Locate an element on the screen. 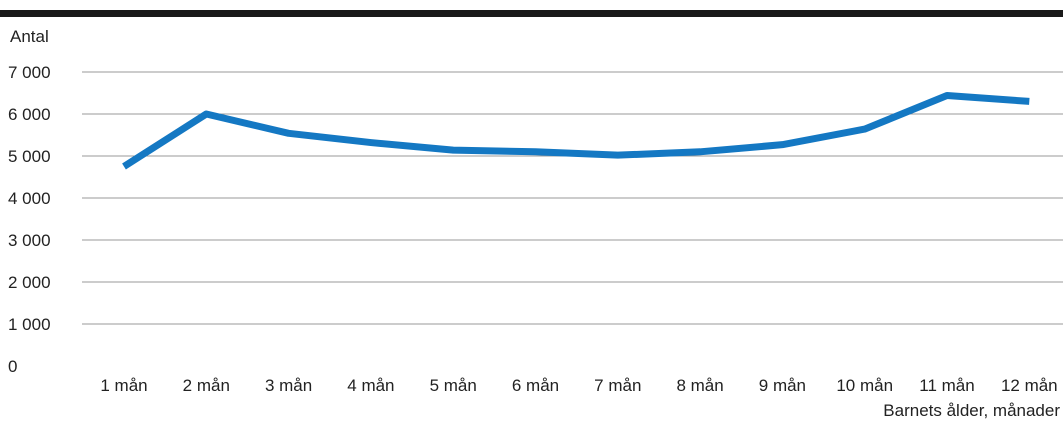 The image size is (1063, 425). x-tick-label: 3 mån is located at coordinates (288, 385).